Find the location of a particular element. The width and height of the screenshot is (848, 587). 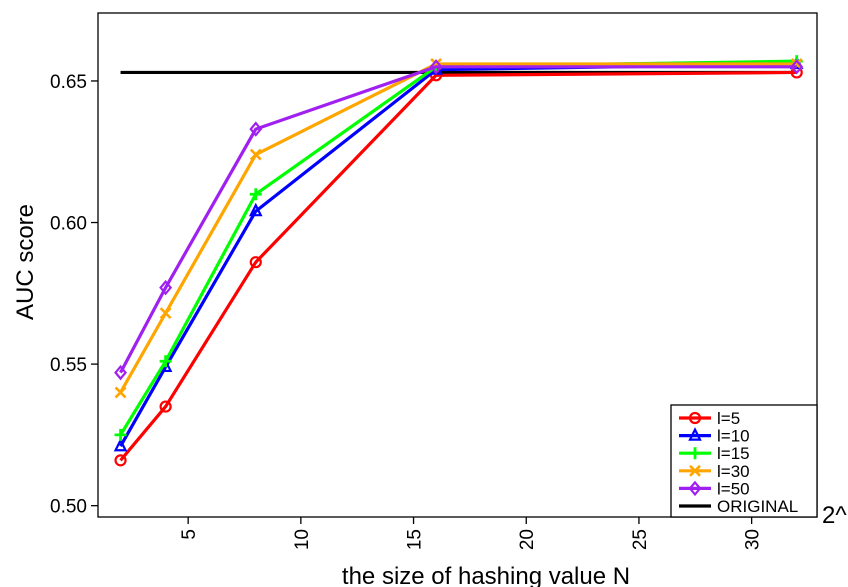

y-axis-title: AUC score is located at coordinates (25, 262).